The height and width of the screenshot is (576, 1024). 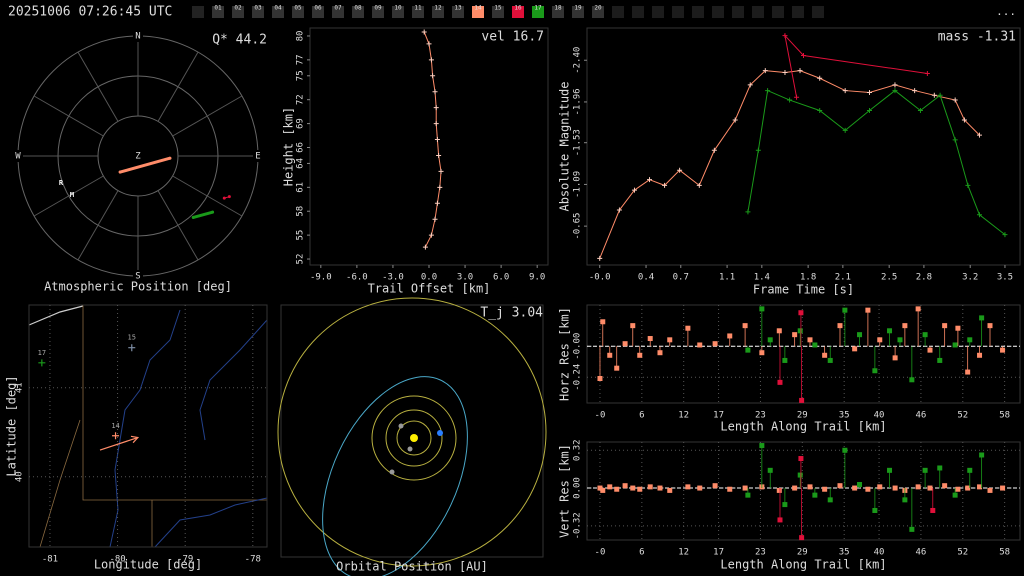 I want to click on station-label: 18, so click(x=558, y=8).